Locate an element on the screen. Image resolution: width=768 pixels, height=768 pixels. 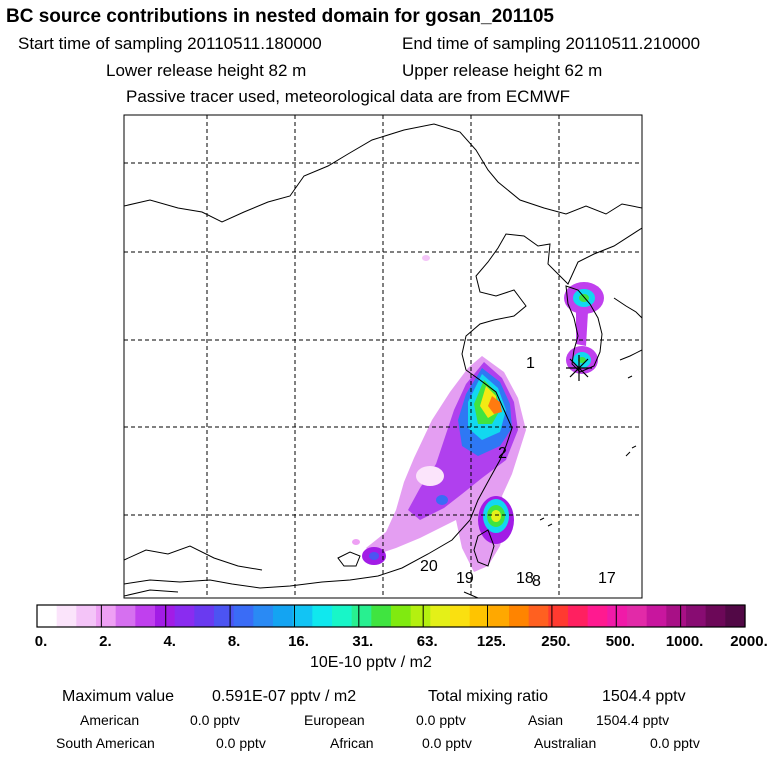
ryukyu-islands is located at coordinates (588, 451).